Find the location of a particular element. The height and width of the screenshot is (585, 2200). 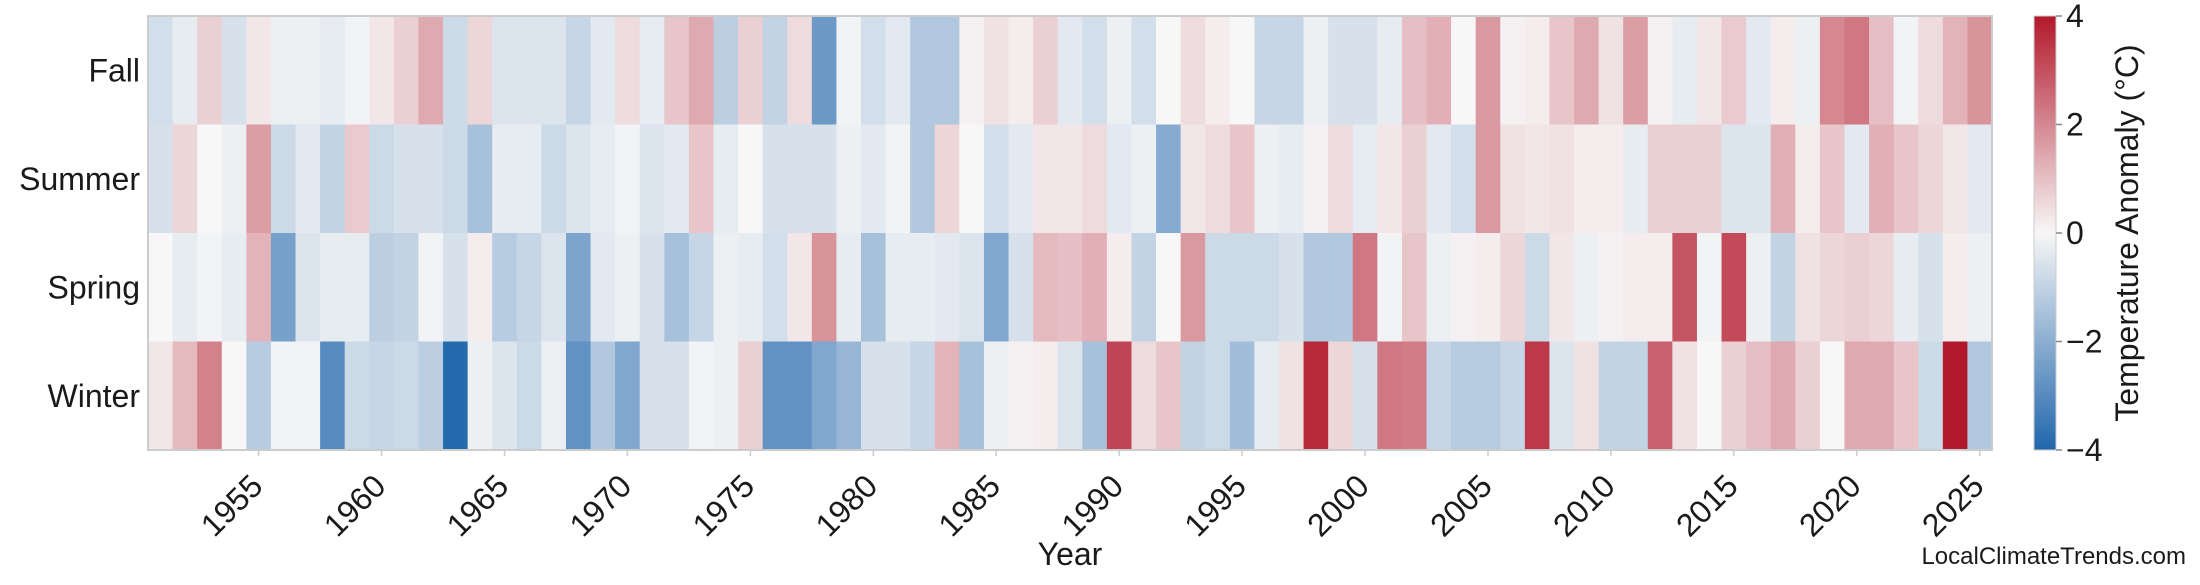

heatmap-cell-spring-1985 is located at coordinates (996, 288).